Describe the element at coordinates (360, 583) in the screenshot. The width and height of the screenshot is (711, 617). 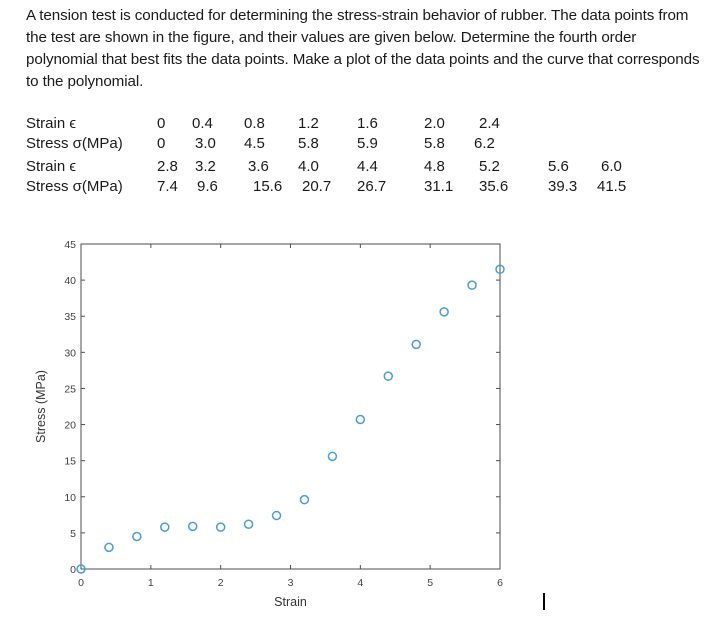
I see `x-tick-label: 4` at that location.